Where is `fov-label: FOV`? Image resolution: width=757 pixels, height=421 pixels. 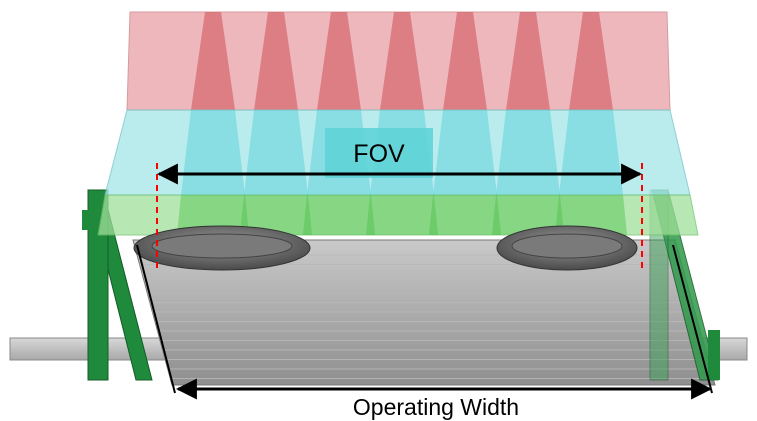
fov-label: FOV is located at coordinates (379, 154).